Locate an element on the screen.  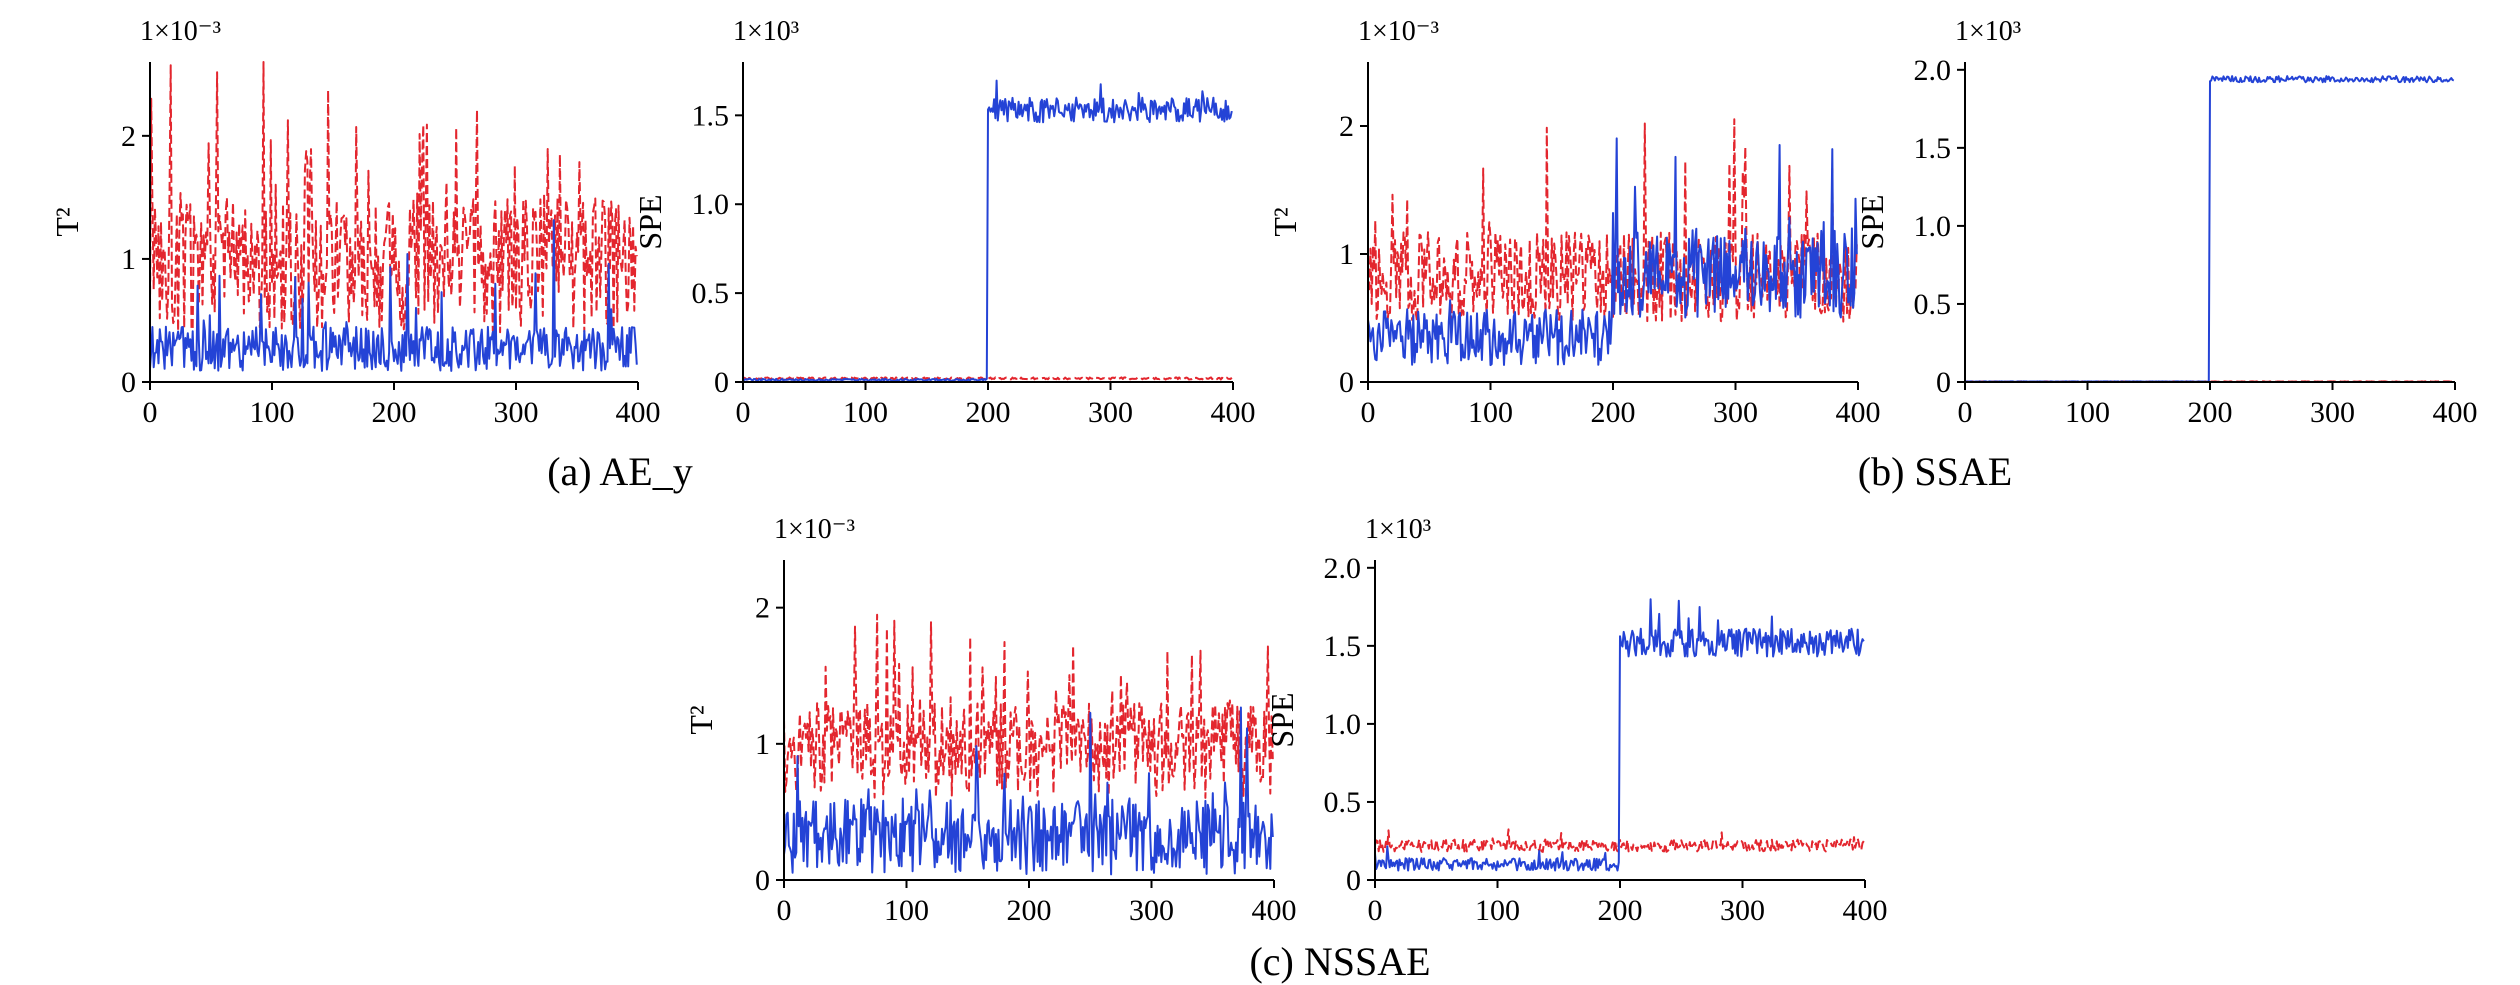
chart-a-t2: 0 100 200 300 400 0 1 2 1×10⁻³ T² is located at coordinates (355, 222).